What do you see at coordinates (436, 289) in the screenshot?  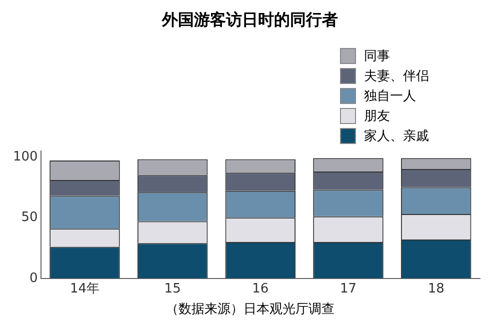 I see `x-tick-label: 18` at bounding box center [436, 289].